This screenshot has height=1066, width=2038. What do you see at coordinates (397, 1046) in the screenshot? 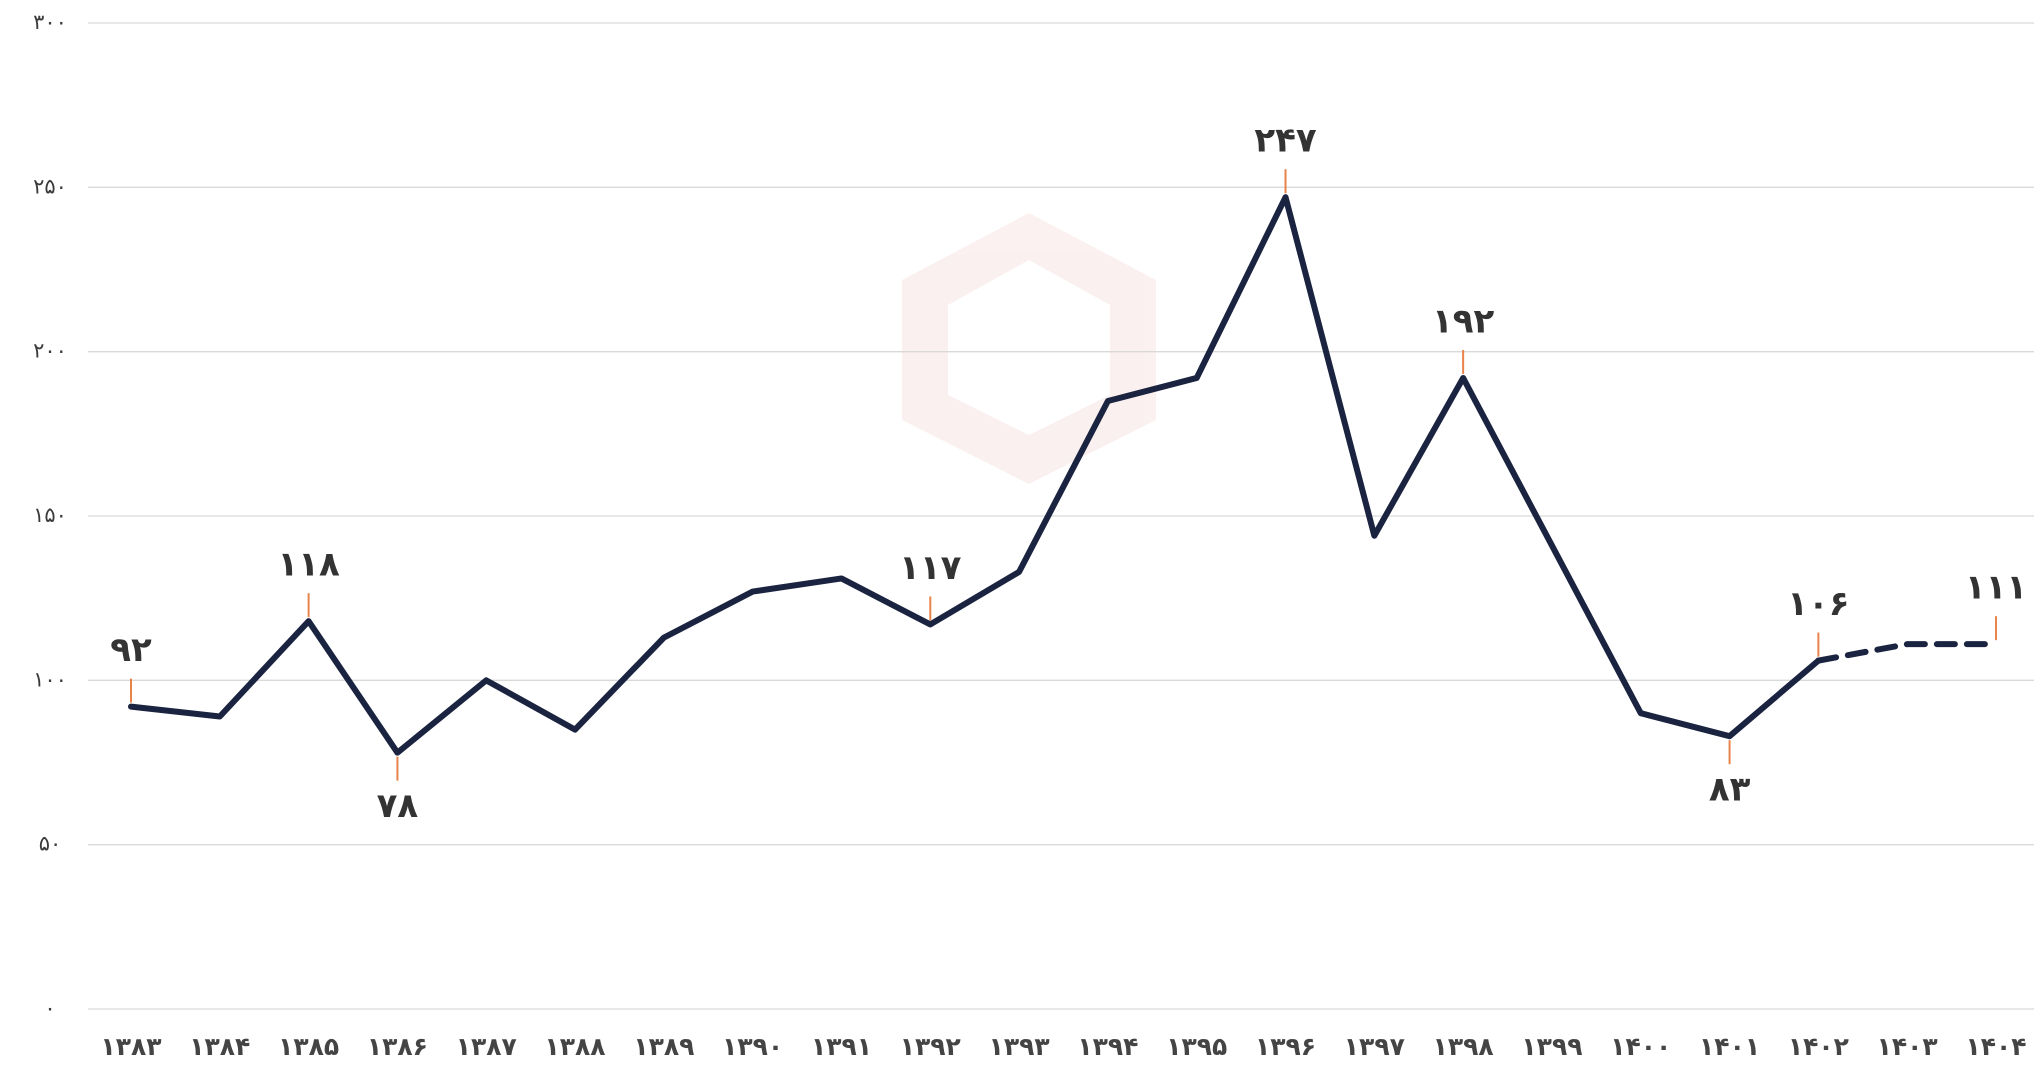
I see `x-tick-label: ۱۳۸۶` at bounding box center [397, 1046].